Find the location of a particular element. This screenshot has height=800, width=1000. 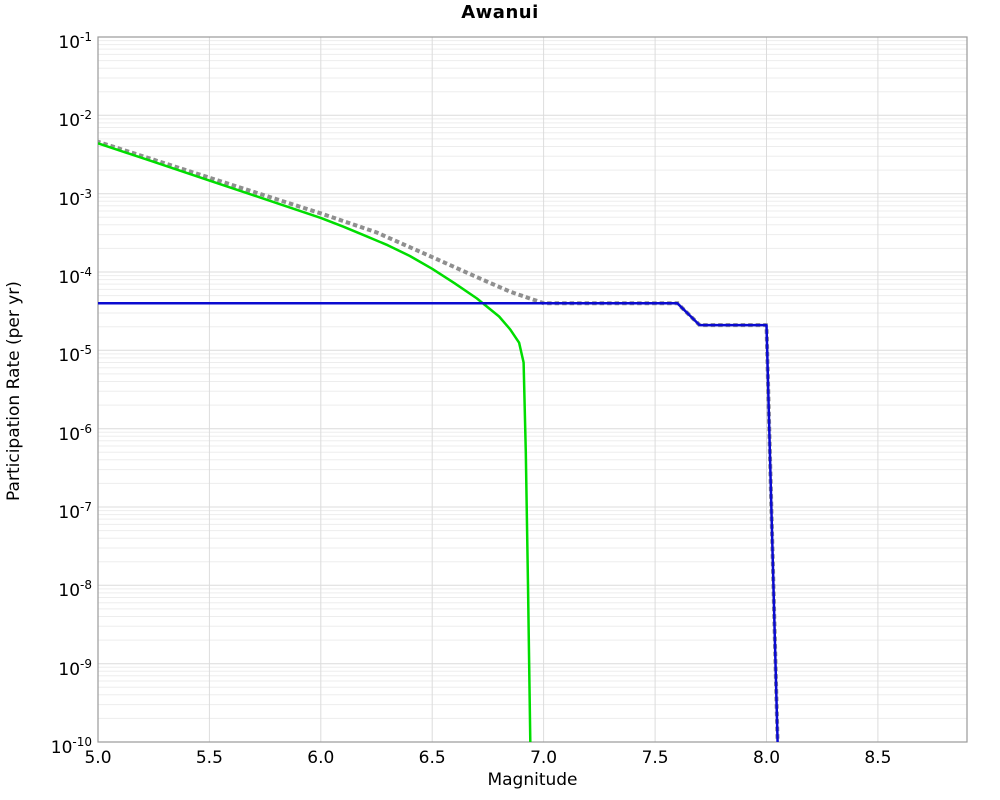

x-tick-label: 6.0 is located at coordinates (321, 758).